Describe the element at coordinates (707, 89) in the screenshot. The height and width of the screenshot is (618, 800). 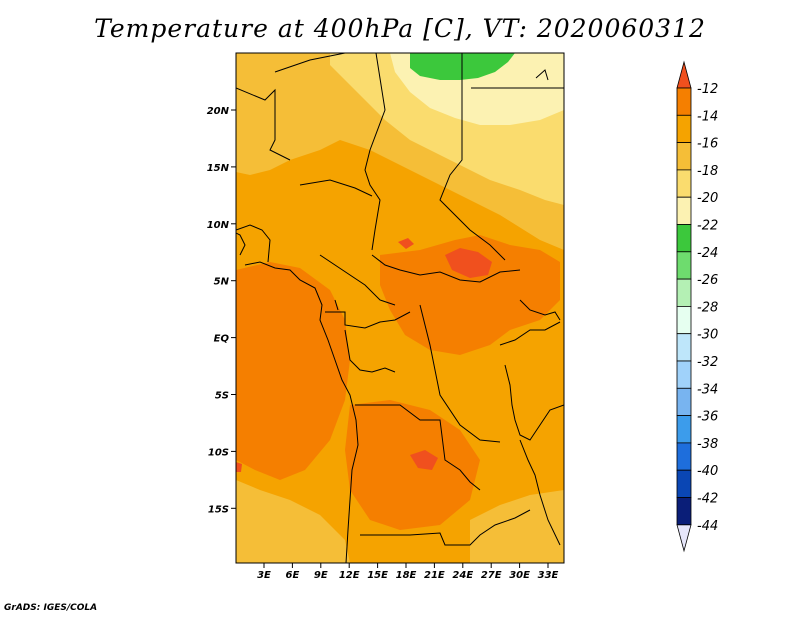
I see `colorbar-label: -12` at that location.